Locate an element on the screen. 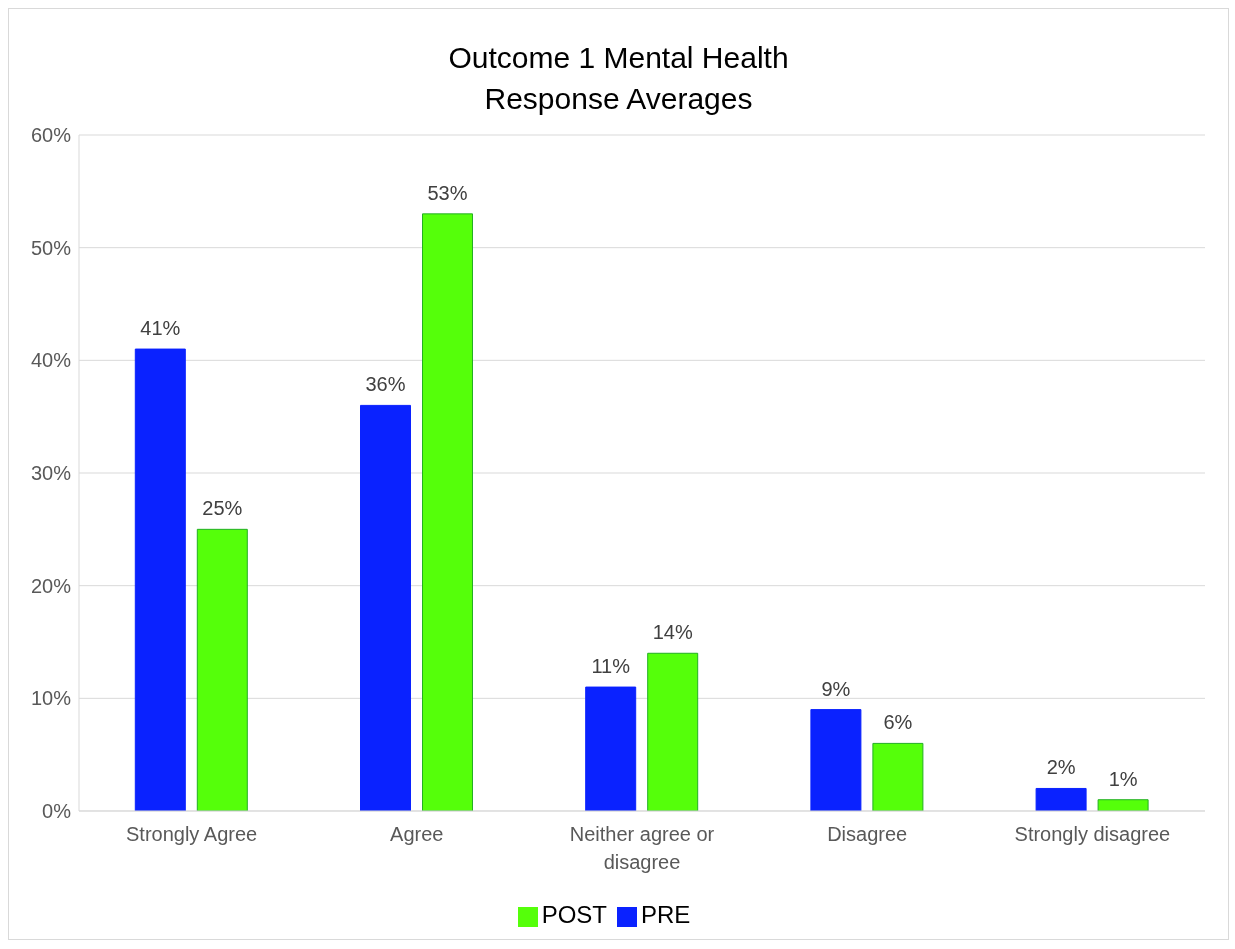 This screenshot has height=949, width=1235. data-label: 9% is located at coordinates (836, 688).